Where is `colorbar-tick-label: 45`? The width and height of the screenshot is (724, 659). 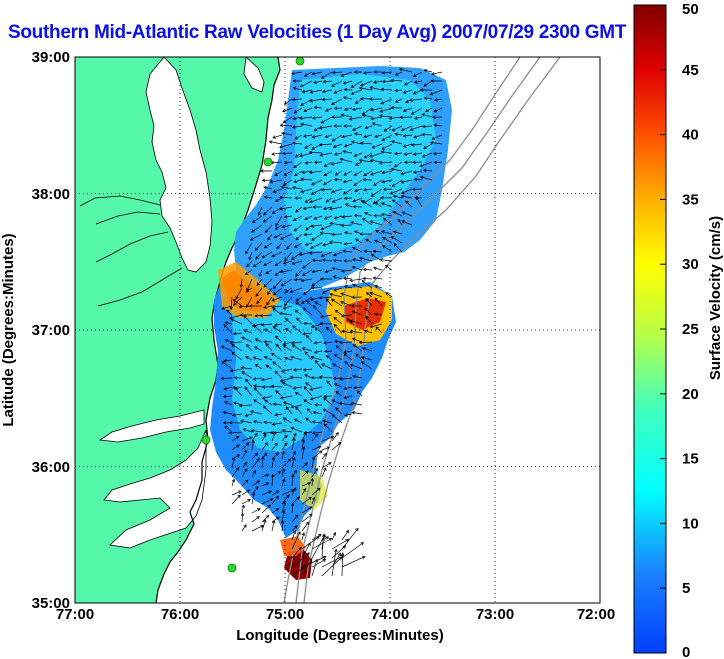 colorbar-tick-label: 45 is located at coordinates (690, 70).